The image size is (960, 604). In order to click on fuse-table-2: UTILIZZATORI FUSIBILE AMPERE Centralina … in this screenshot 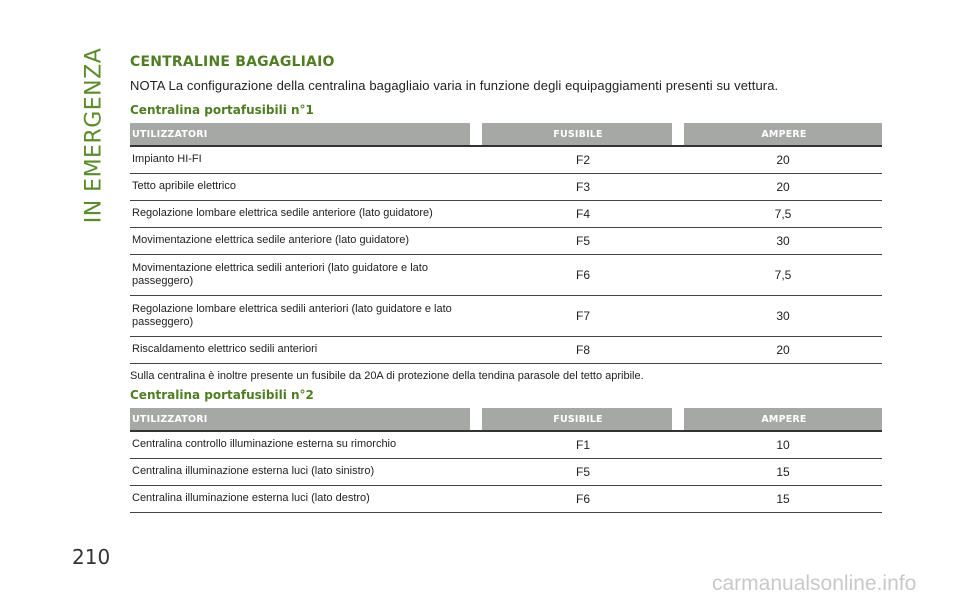, I will do `click(506, 460)`.